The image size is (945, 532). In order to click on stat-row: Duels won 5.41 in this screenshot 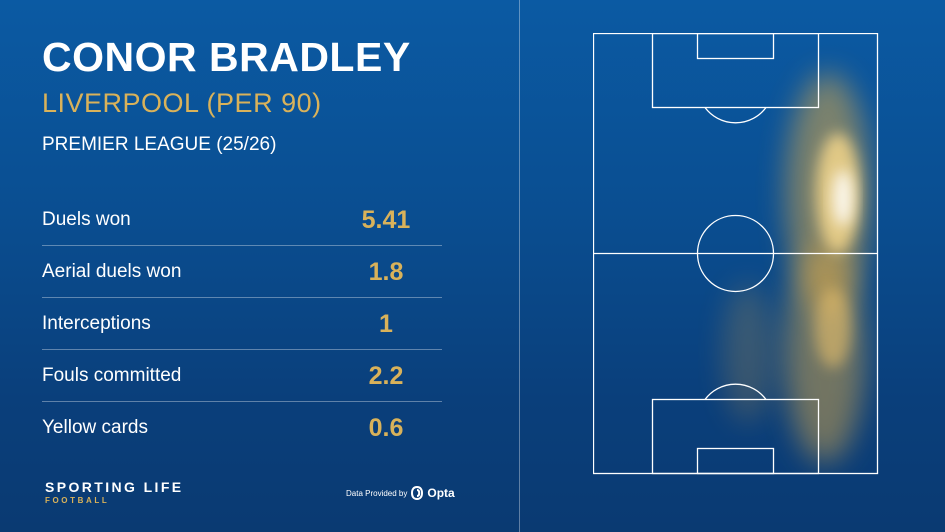, I will do `click(242, 220)`.